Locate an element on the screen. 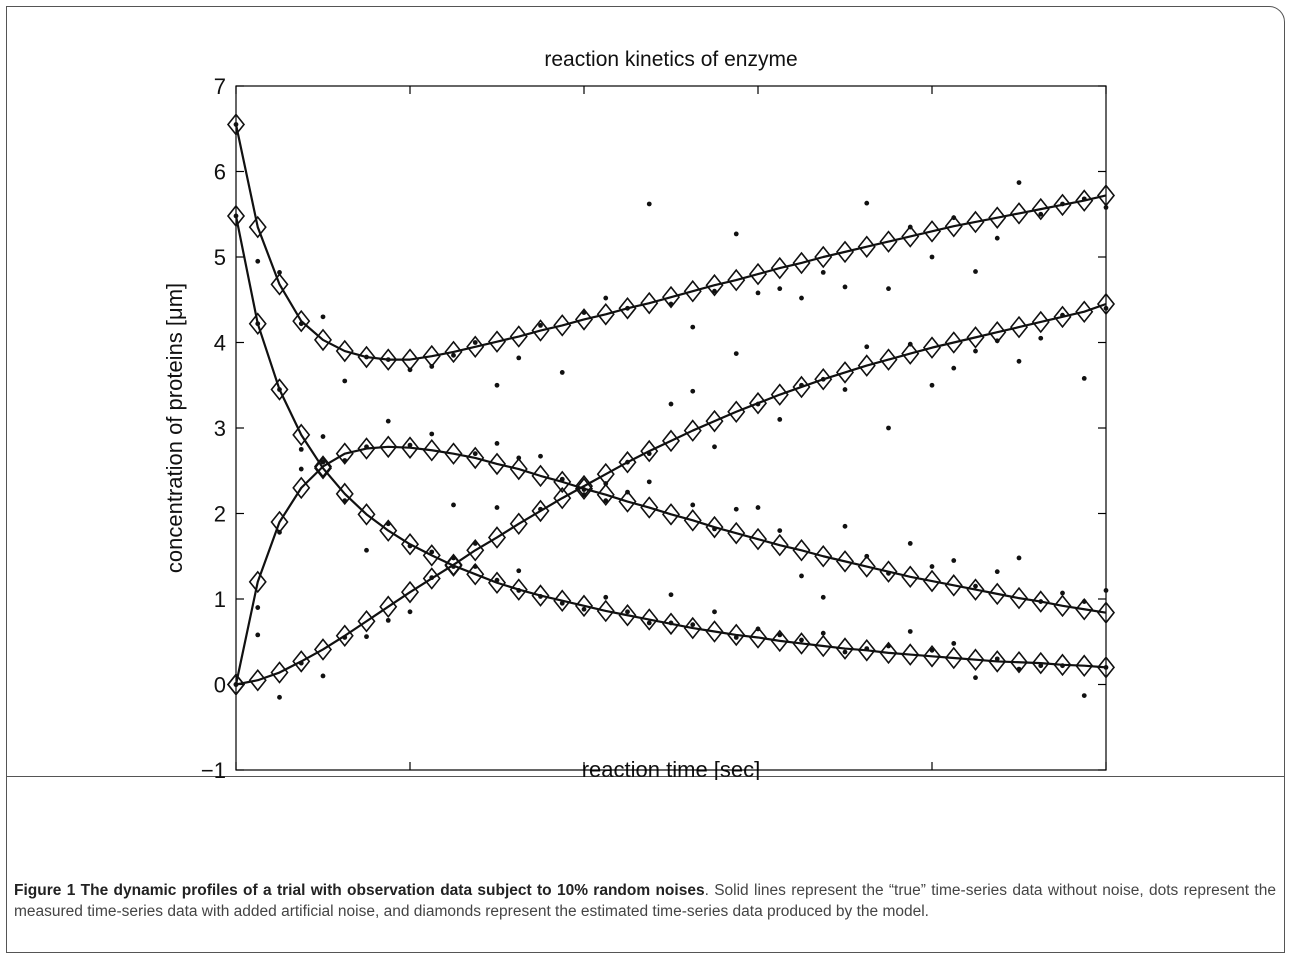 The image size is (1293, 962). y-tick-label: 5 is located at coordinates (220, 257).